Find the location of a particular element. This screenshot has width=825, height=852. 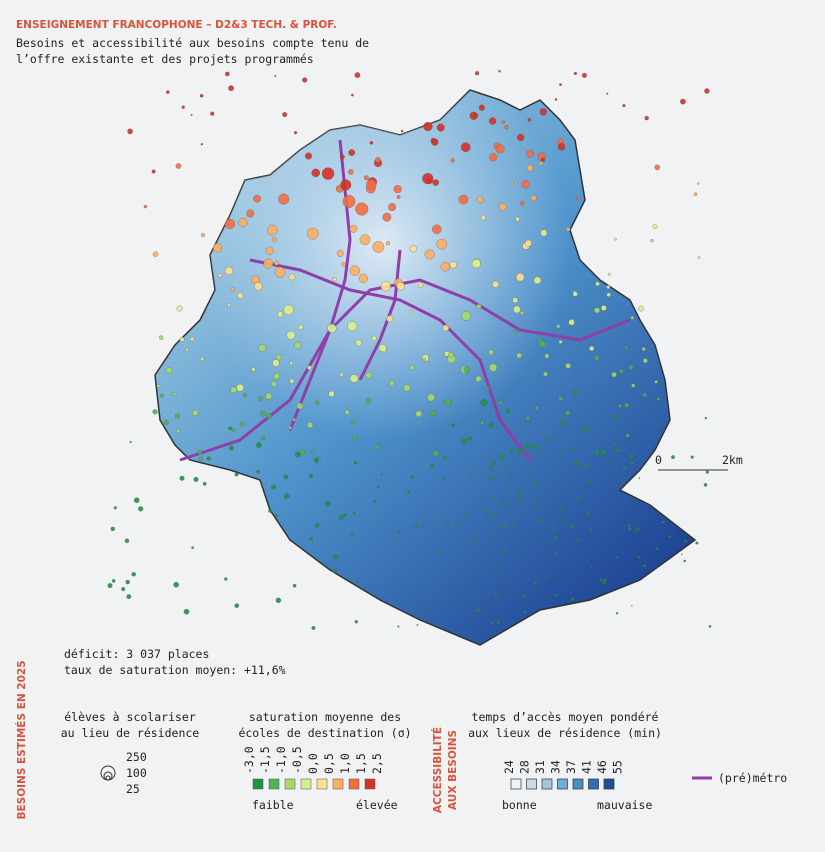

legend-title: saturation moyenne des is located at coordinates (325, 717).